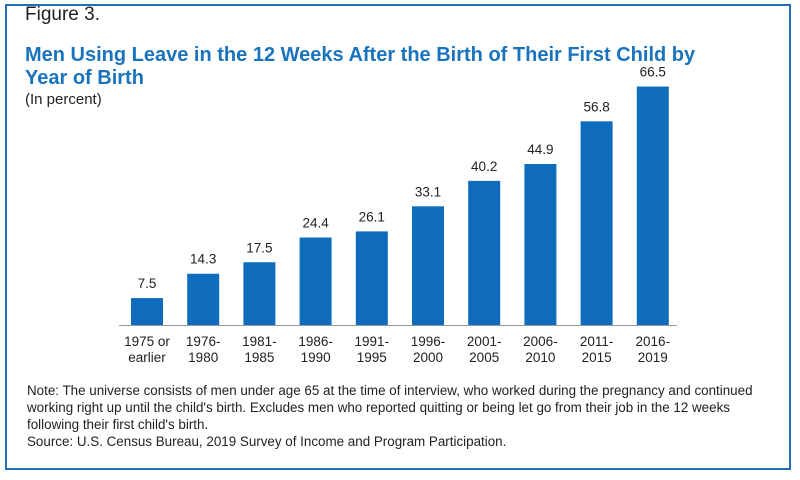  I want to click on figure-label: Figure 3., so click(62, 14).